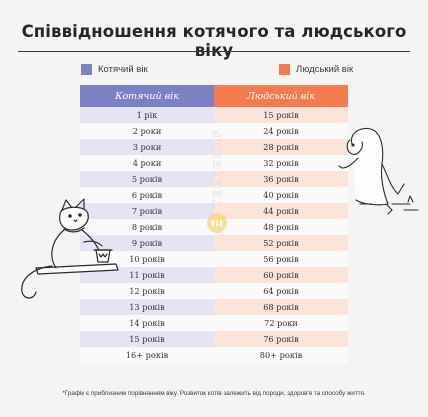 The image size is (428, 417). I want to click on human-age-cell: 36 років, so click(281, 179).